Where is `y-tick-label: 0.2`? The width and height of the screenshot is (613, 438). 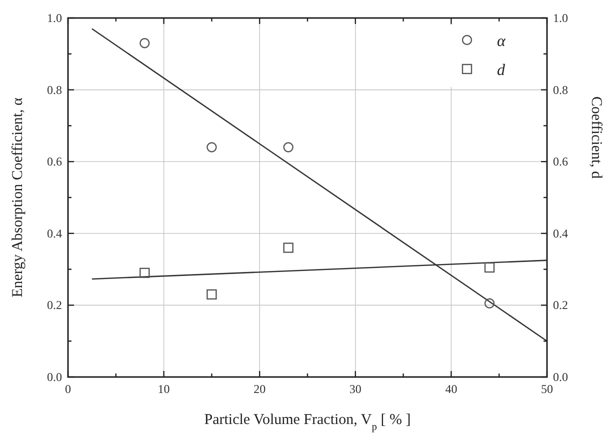 y-tick-label: 0.2 is located at coordinates (54, 305).